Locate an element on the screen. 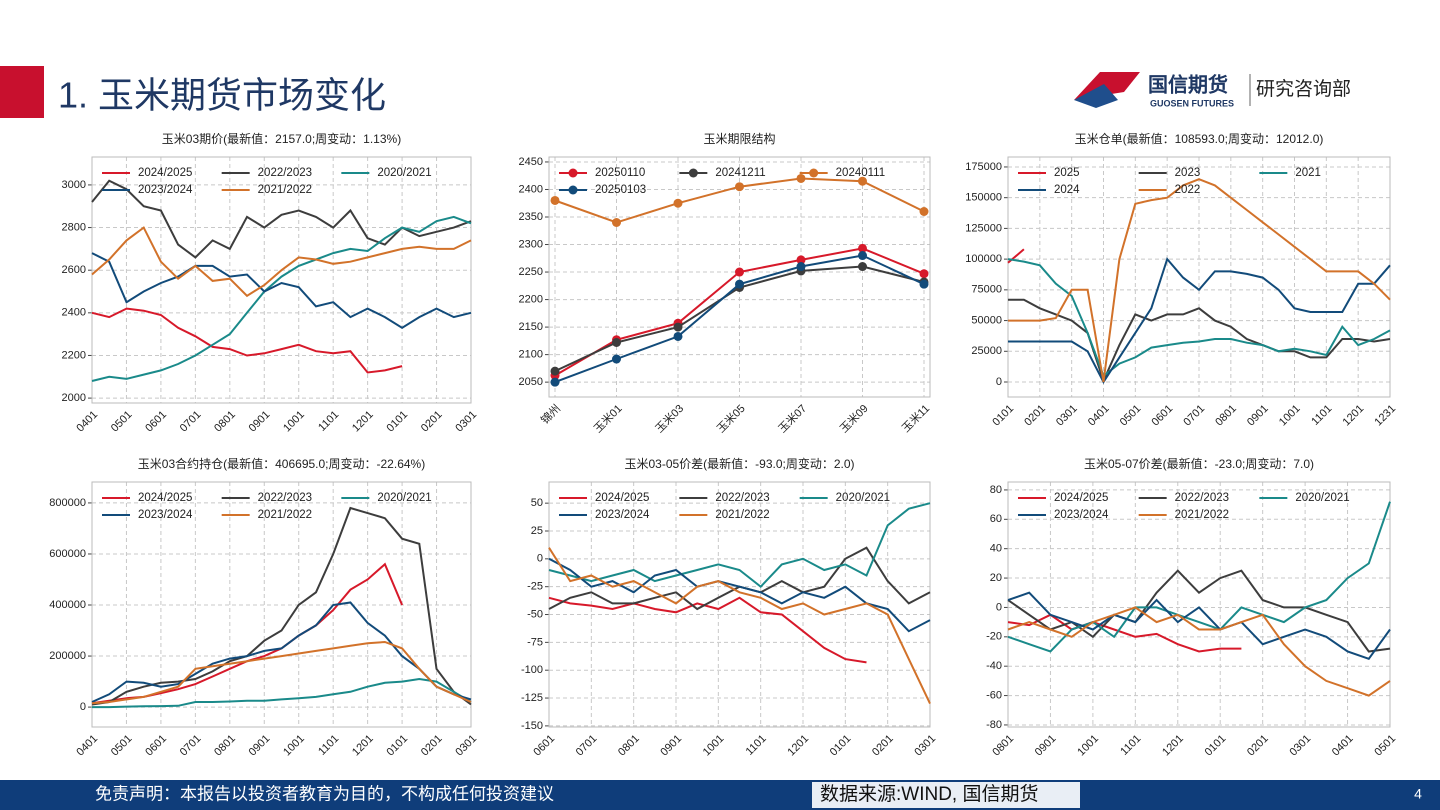  legend-label: 20241211 is located at coordinates (740, 173).